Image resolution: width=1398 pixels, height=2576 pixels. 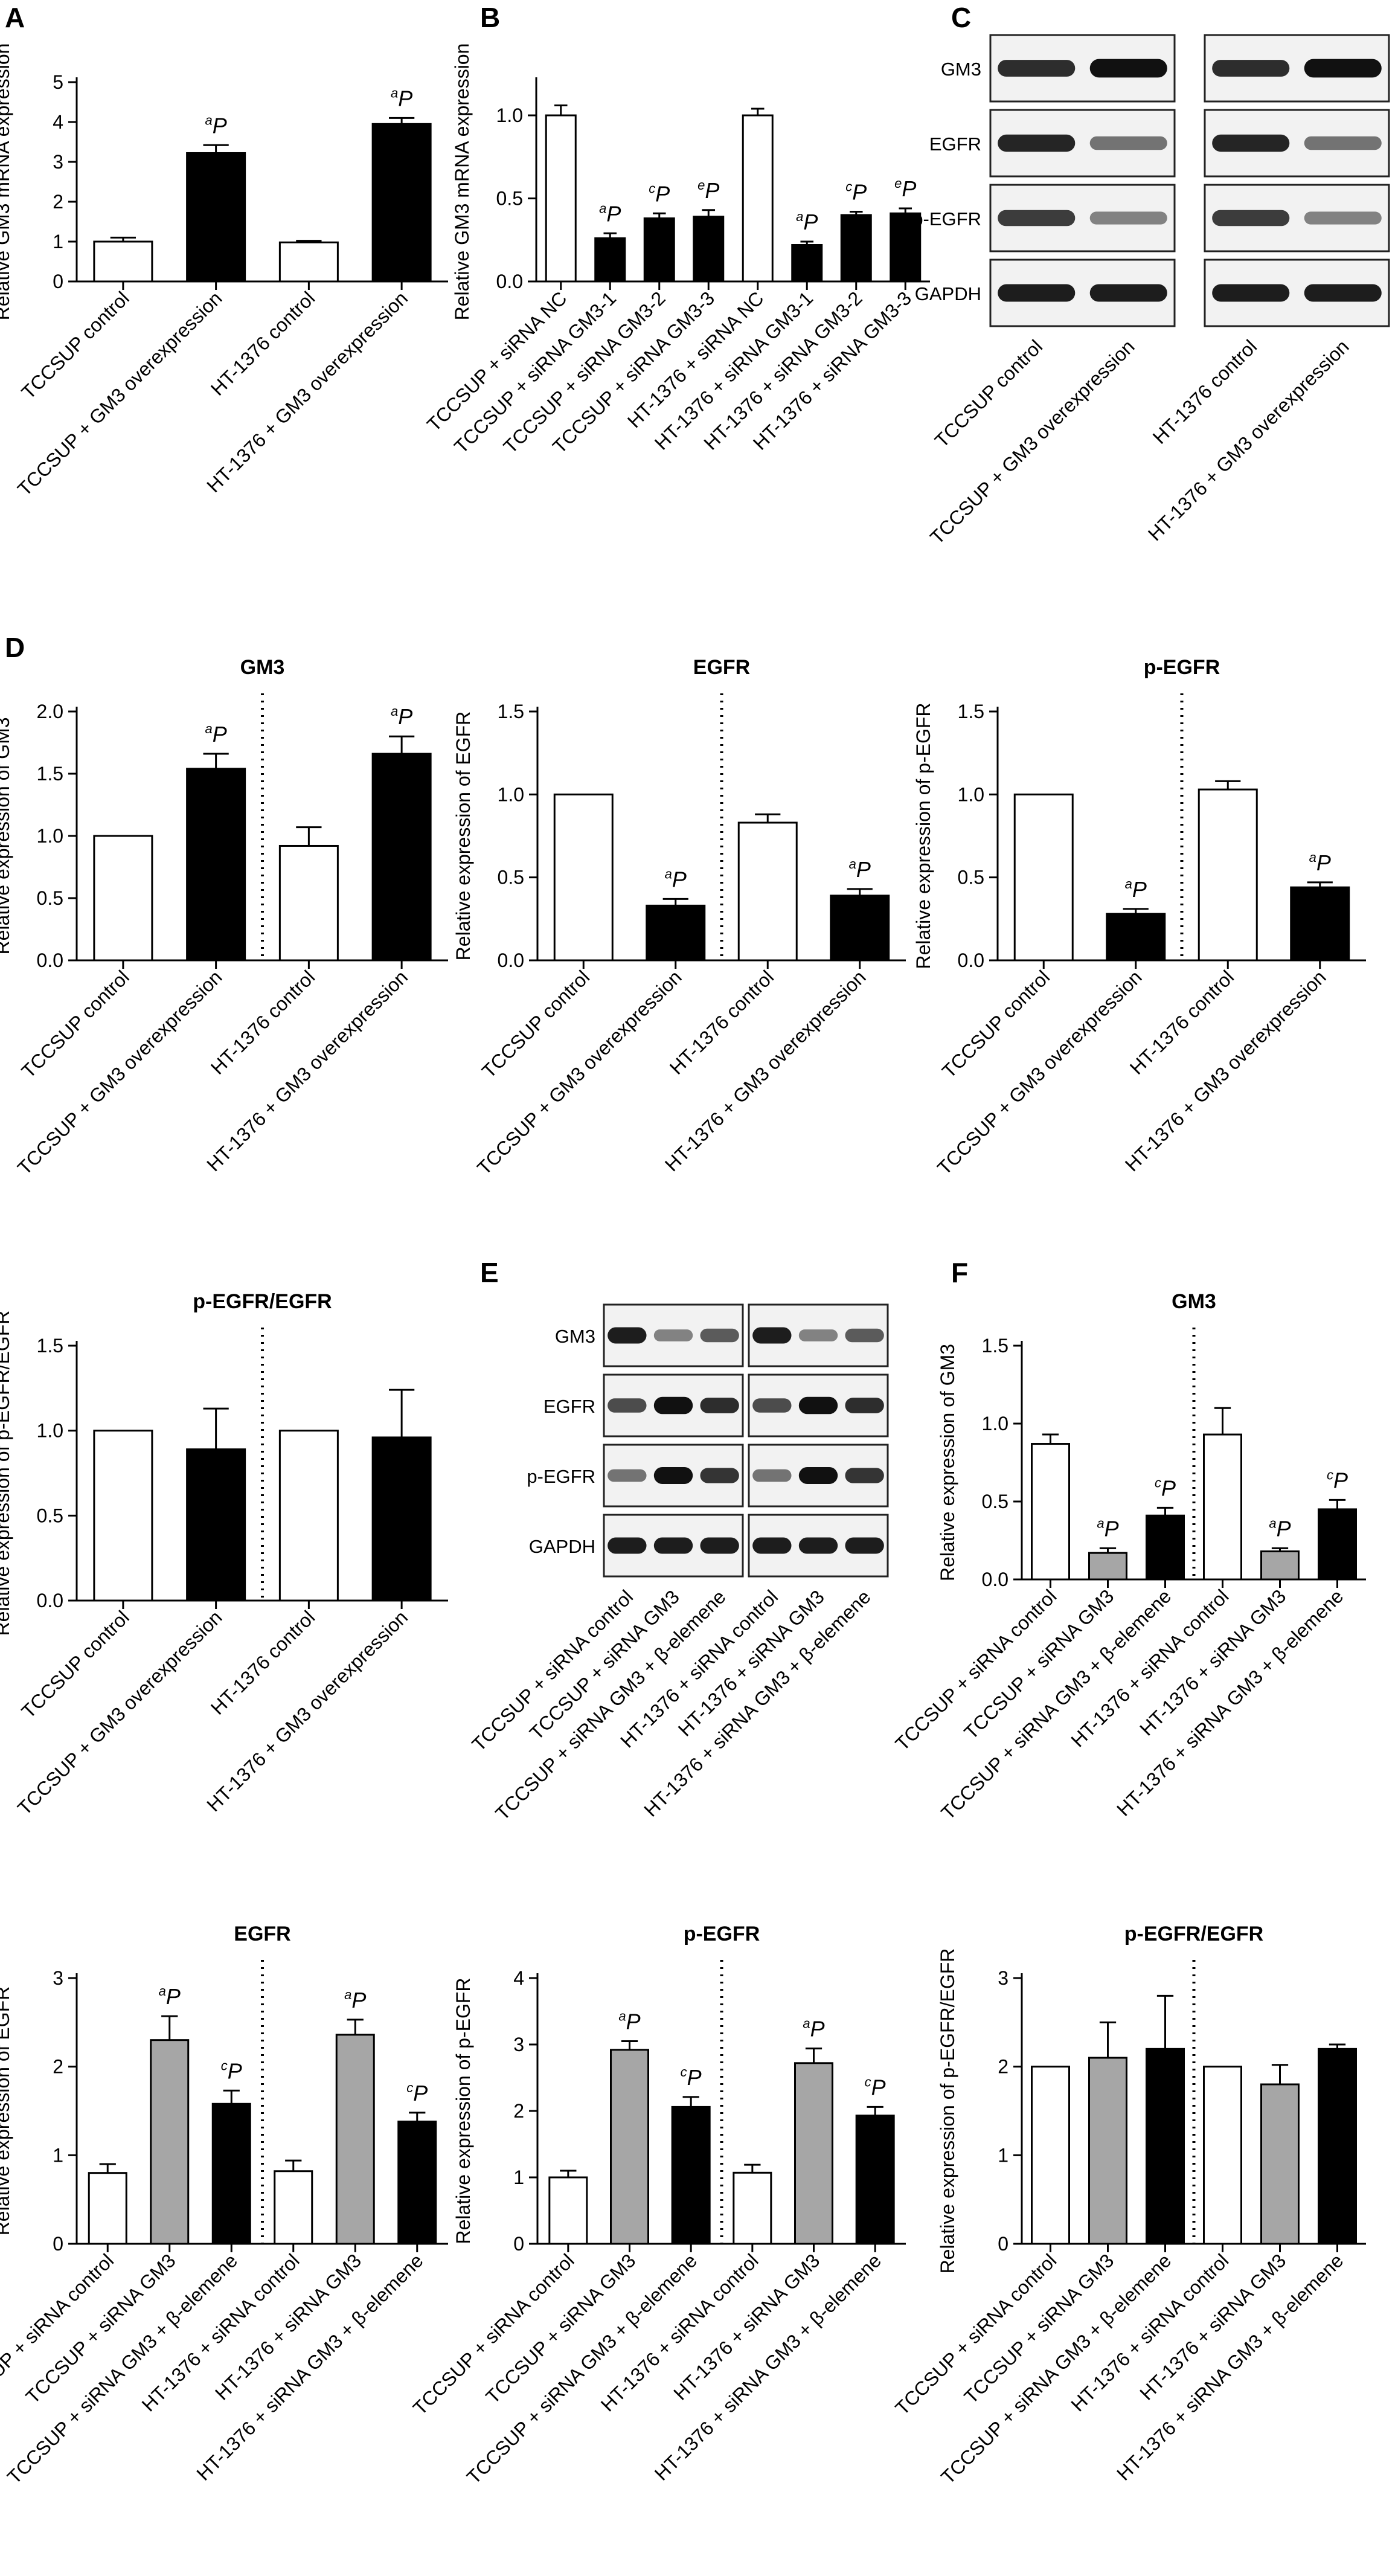 What do you see at coordinates (215, 734) in the screenshot?
I see `chart-d1-sig-label: aP` at bounding box center [215, 734].